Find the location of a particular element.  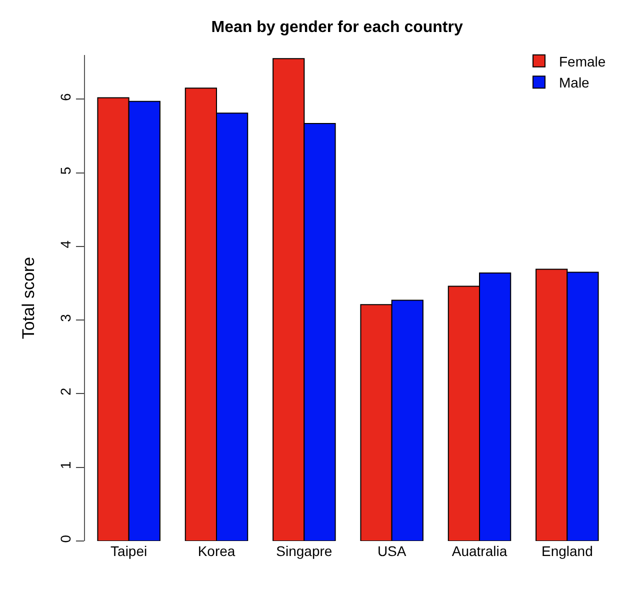

x-tick-label: Auatralia is located at coordinates (480, 551).